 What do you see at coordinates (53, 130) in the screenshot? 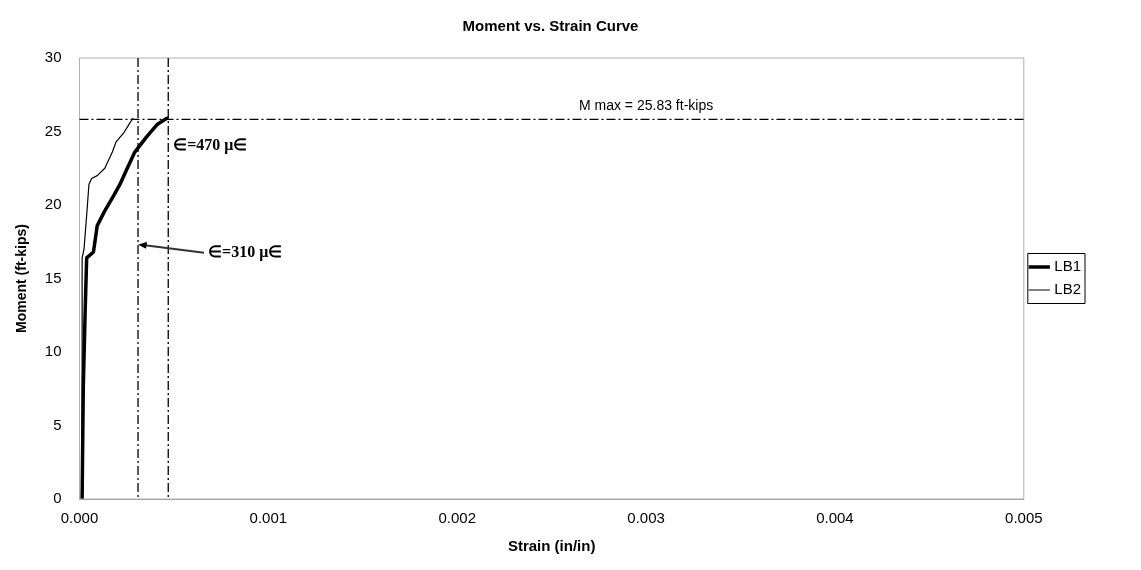
I see `y-tick-label: 25` at bounding box center [53, 130].